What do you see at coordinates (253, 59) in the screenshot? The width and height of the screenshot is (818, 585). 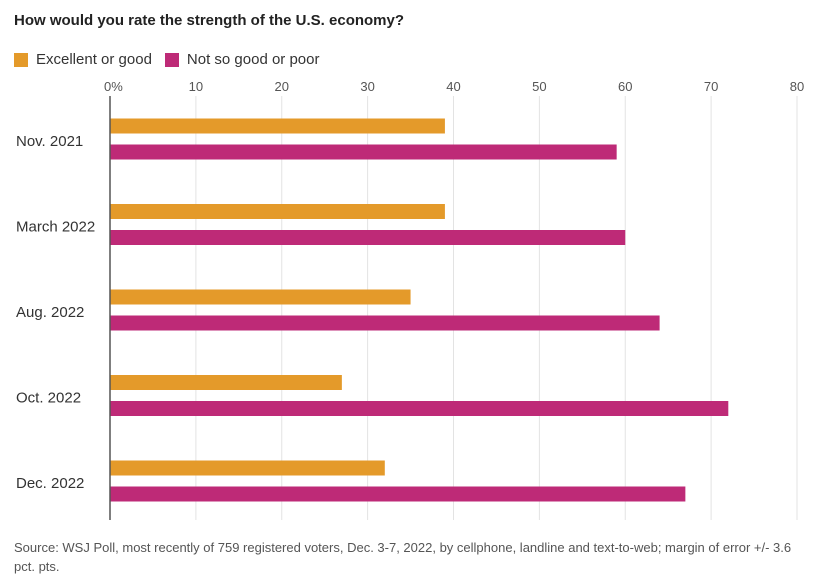 I see `legend-label-not-so-good-or-poor: Not so good or poor` at bounding box center [253, 59].